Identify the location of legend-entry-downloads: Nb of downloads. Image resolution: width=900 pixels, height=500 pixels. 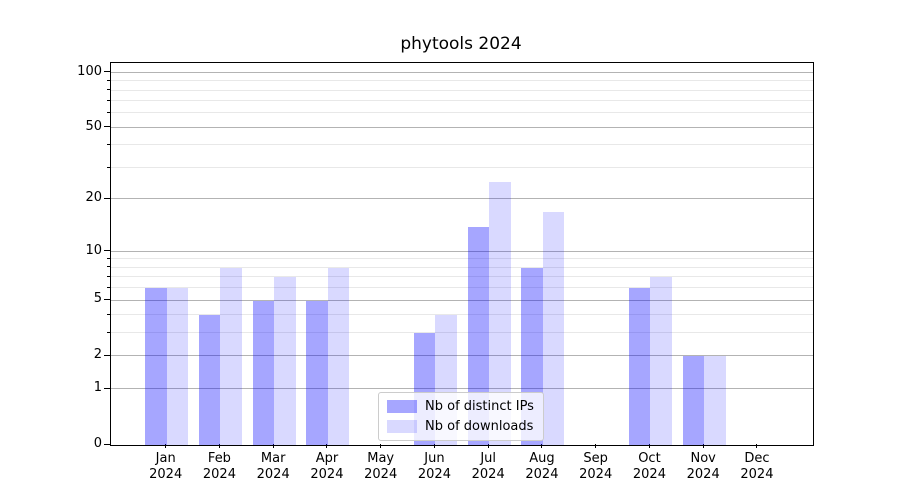
(460, 426).